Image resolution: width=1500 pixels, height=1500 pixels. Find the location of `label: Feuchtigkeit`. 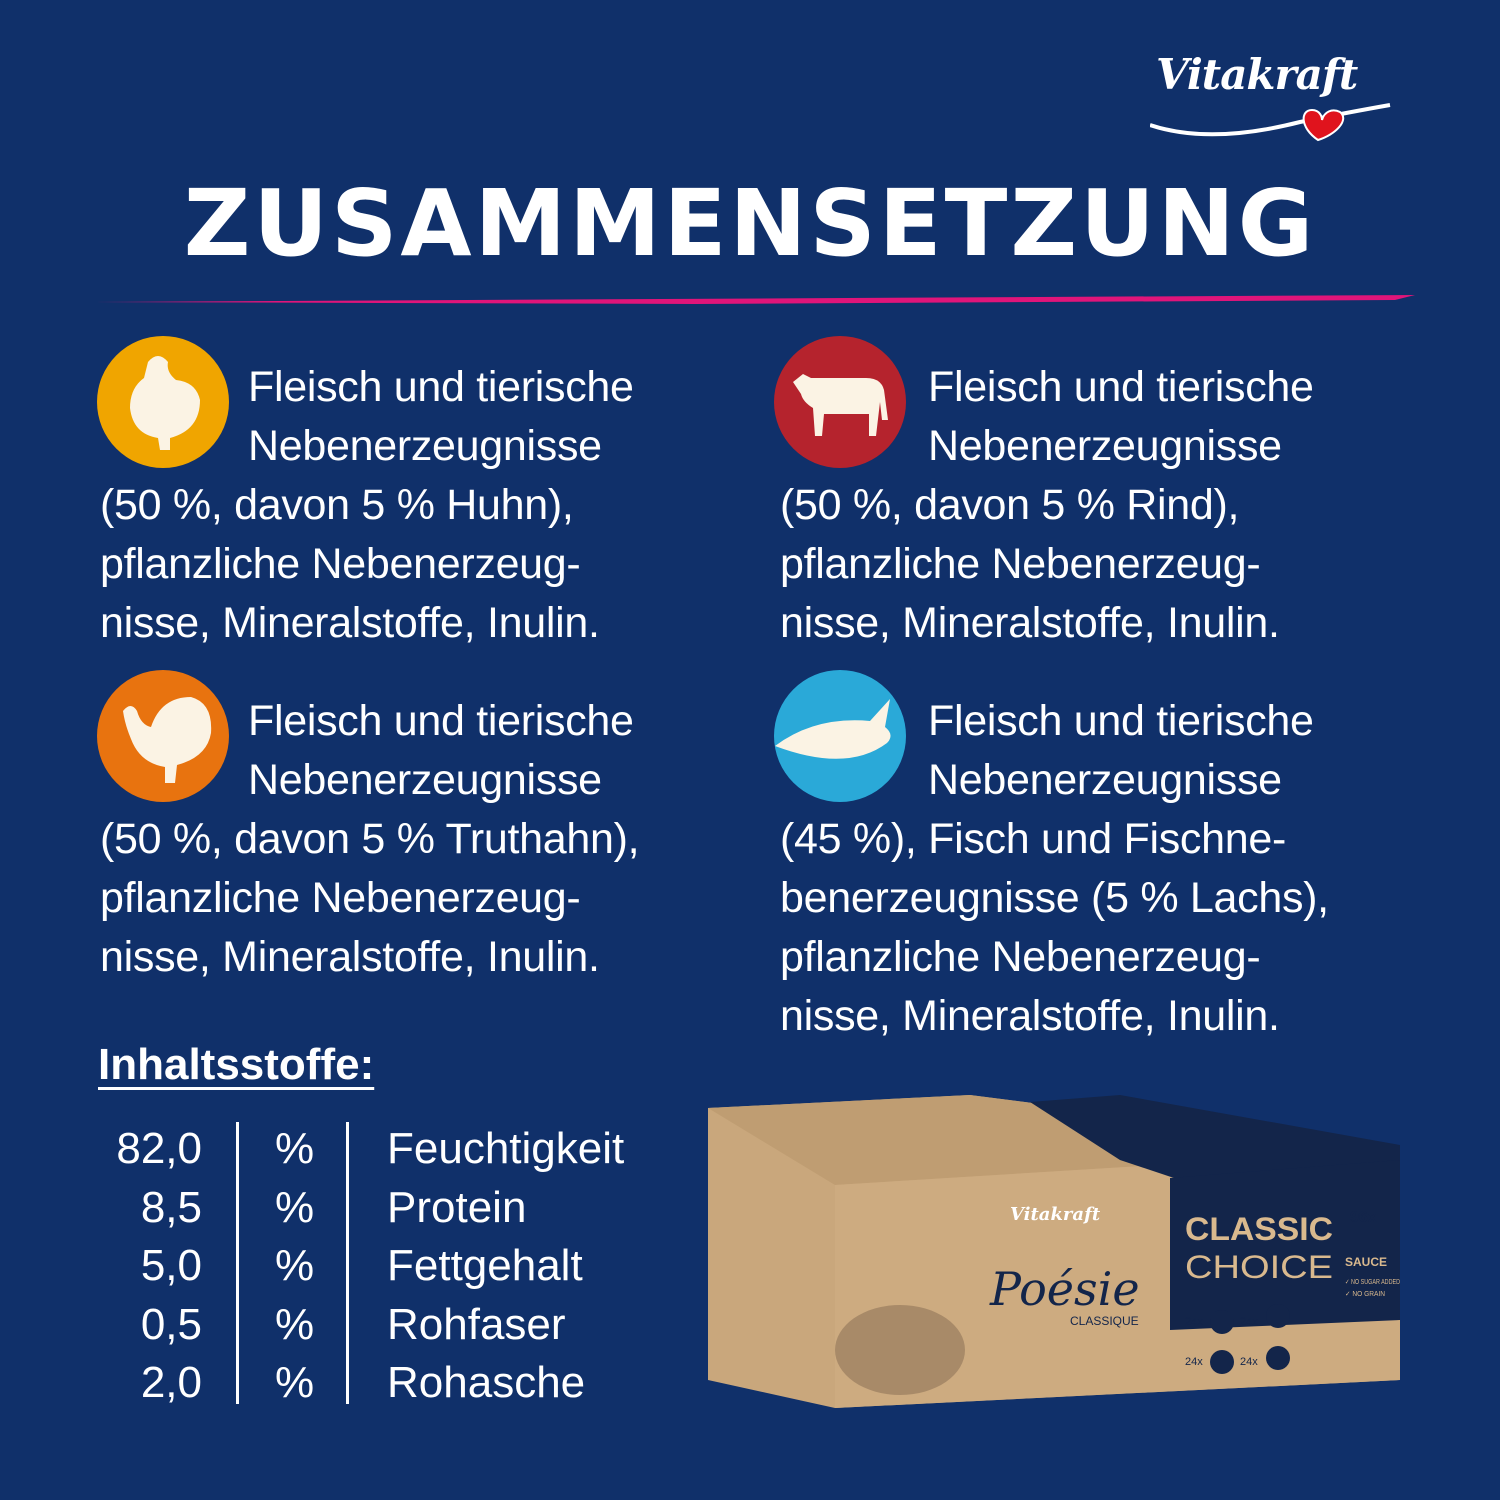

label: Feuchtigkeit is located at coordinates (506, 1149).